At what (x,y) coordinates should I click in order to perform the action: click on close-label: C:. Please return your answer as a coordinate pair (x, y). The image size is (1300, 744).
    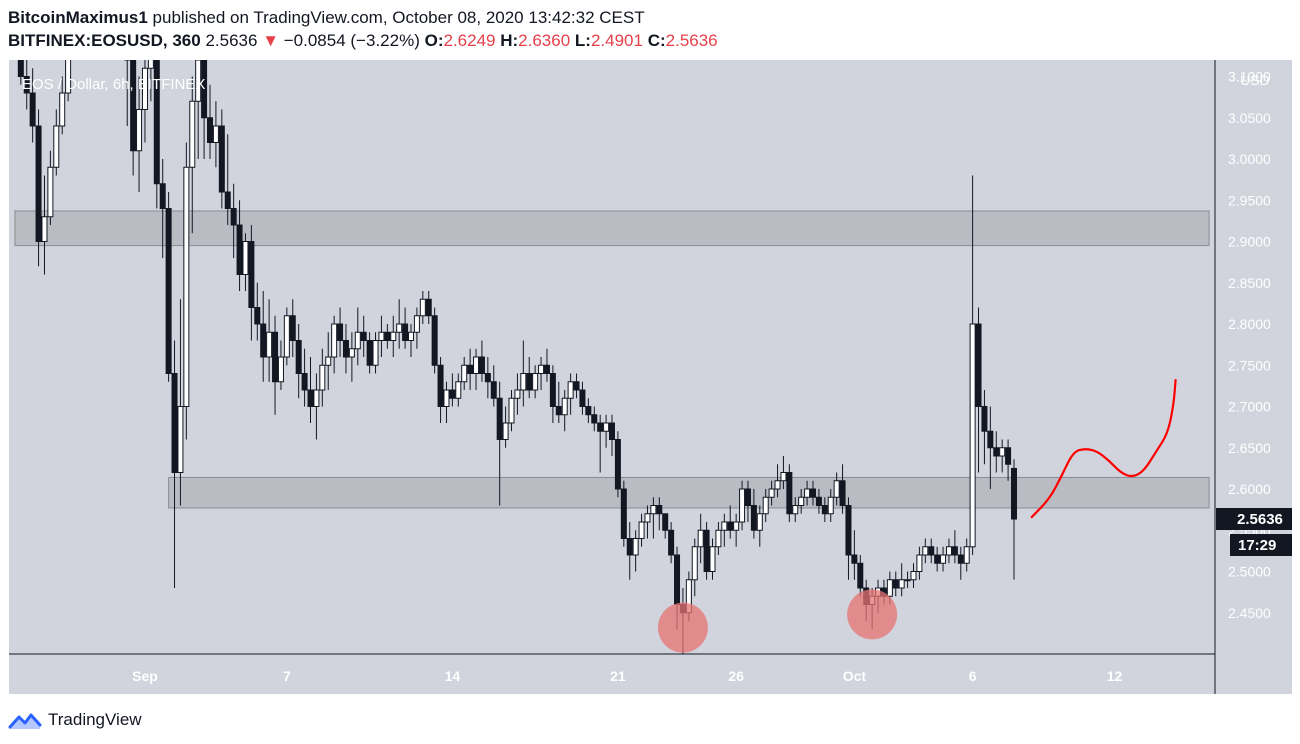
    Looking at the image, I should click on (656, 40).